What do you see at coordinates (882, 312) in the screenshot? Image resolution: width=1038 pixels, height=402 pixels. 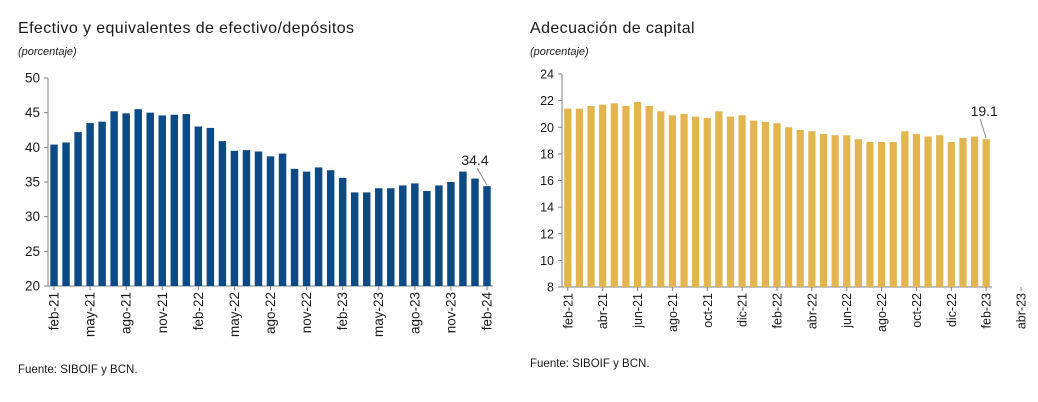 I see `x-tick-label: ago-22` at bounding box center [882, 312].